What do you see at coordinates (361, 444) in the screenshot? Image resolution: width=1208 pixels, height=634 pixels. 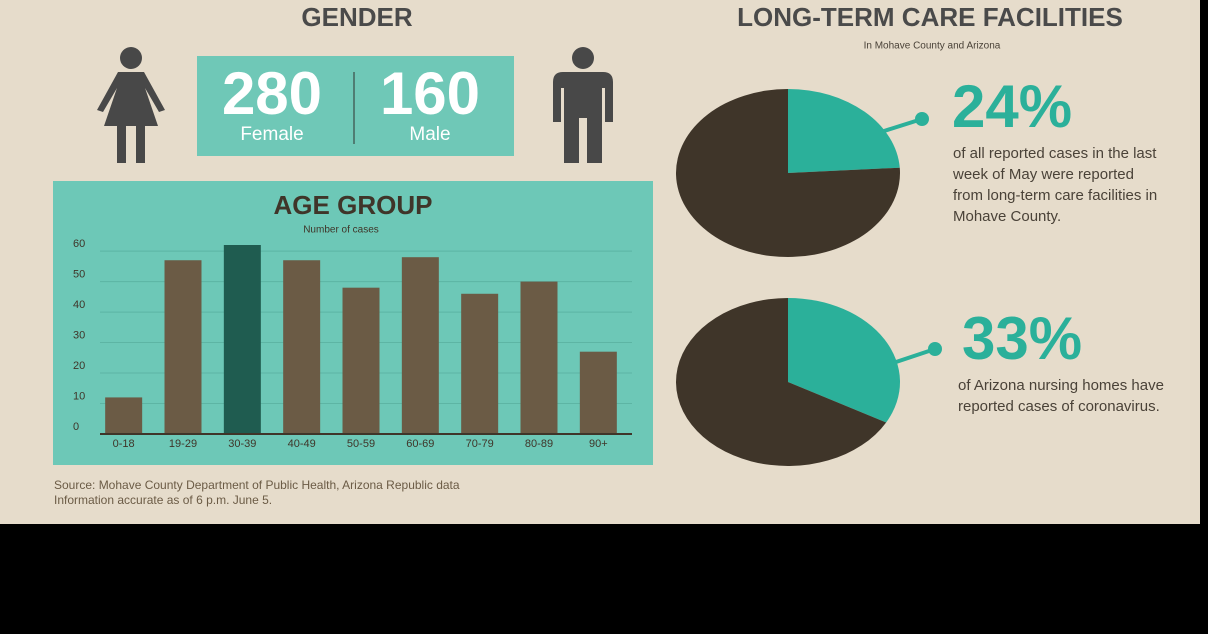 I see `x-tick-label: 50-59` at bounding box center [361, 444].